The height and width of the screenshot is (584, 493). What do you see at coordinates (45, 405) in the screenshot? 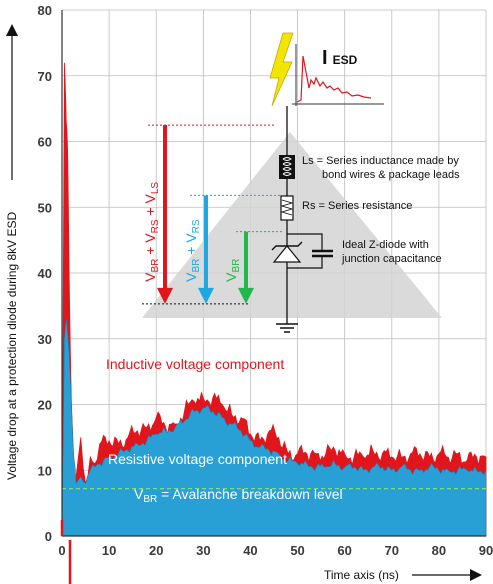
I see `y-tick-label: 20` at bounding box center [45, 405].